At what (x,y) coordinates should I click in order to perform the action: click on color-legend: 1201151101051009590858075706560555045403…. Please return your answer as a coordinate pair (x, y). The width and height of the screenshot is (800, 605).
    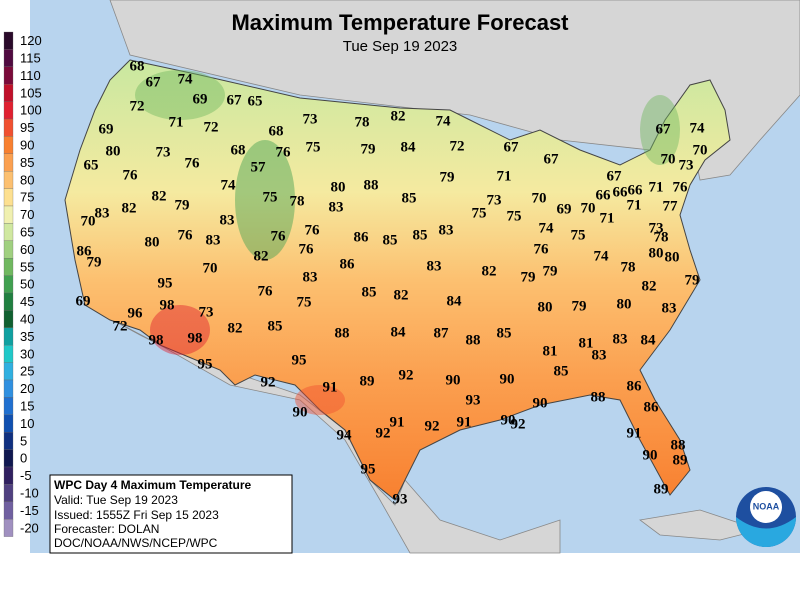
    Looking at the image, I should click on (22, 284).